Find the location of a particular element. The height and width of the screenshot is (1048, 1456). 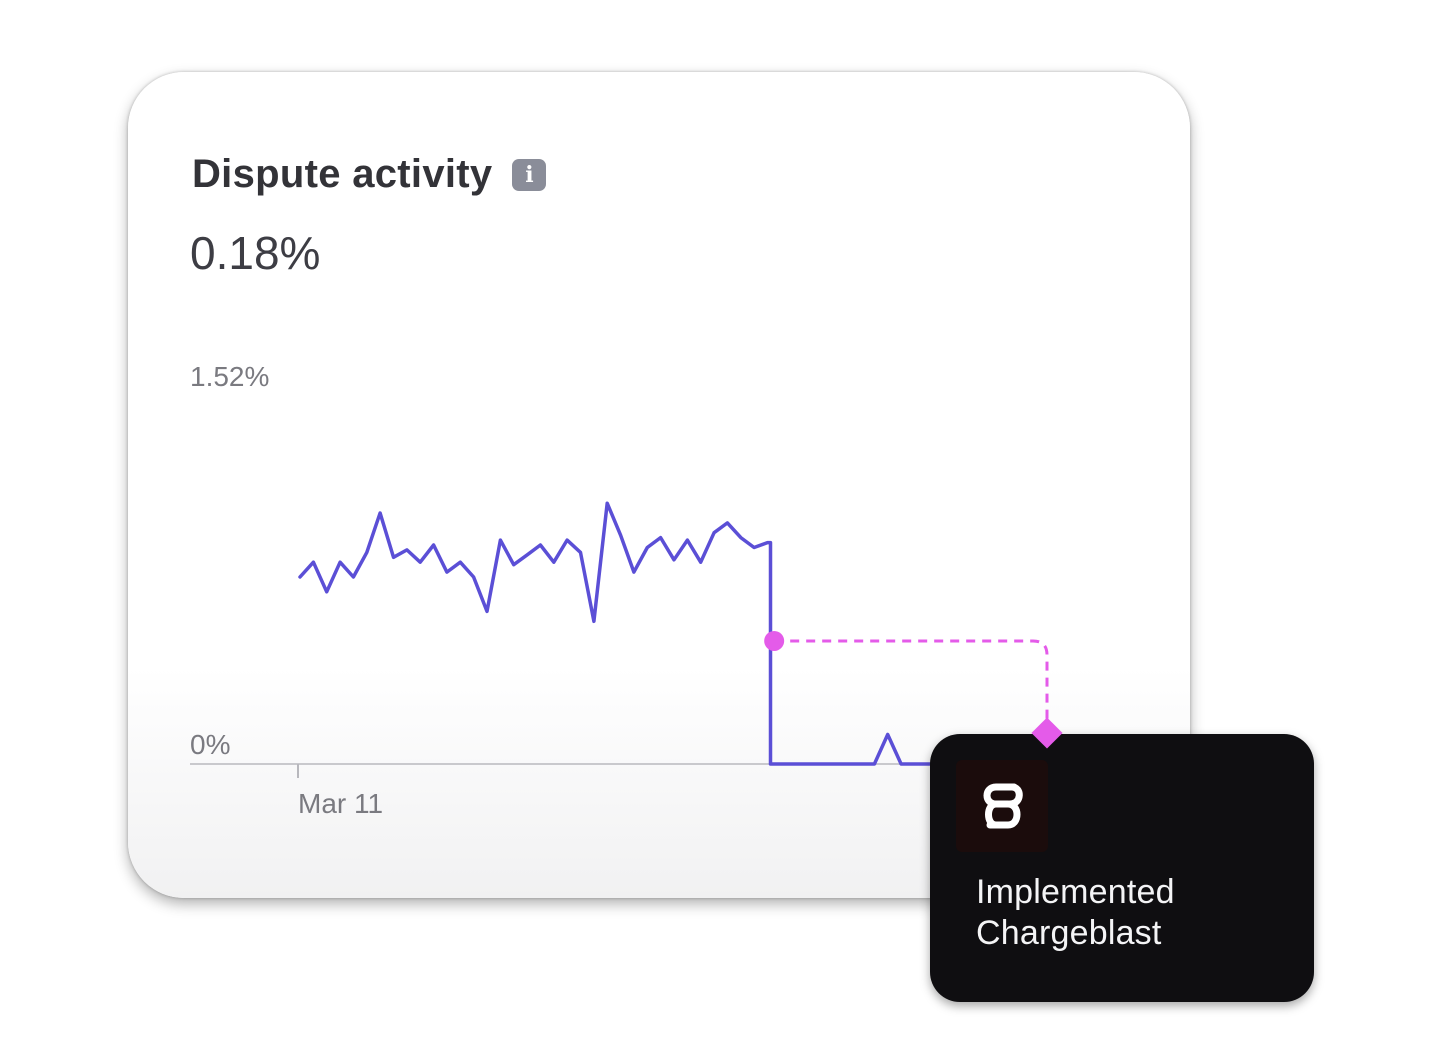

info-icon: i is located at coordinates (529, 174).